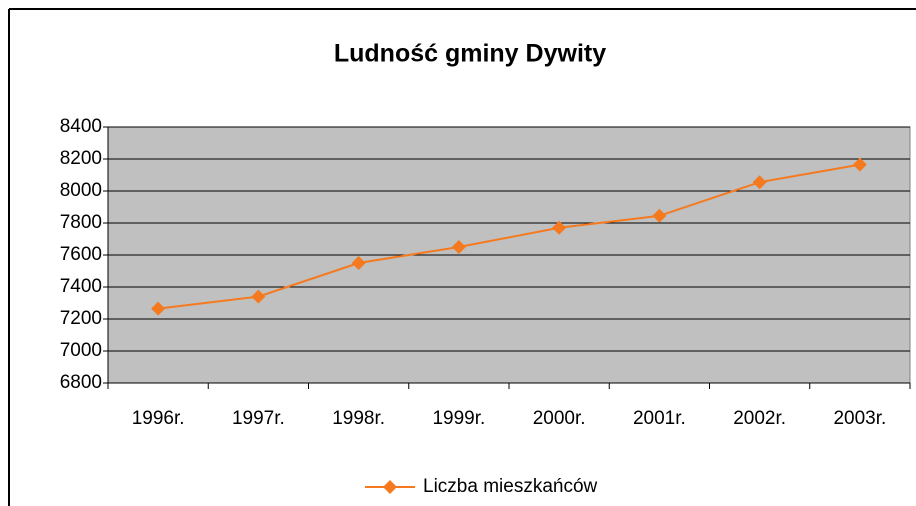  I want to click on x-tick-label: 2000r., so click(559, 418).